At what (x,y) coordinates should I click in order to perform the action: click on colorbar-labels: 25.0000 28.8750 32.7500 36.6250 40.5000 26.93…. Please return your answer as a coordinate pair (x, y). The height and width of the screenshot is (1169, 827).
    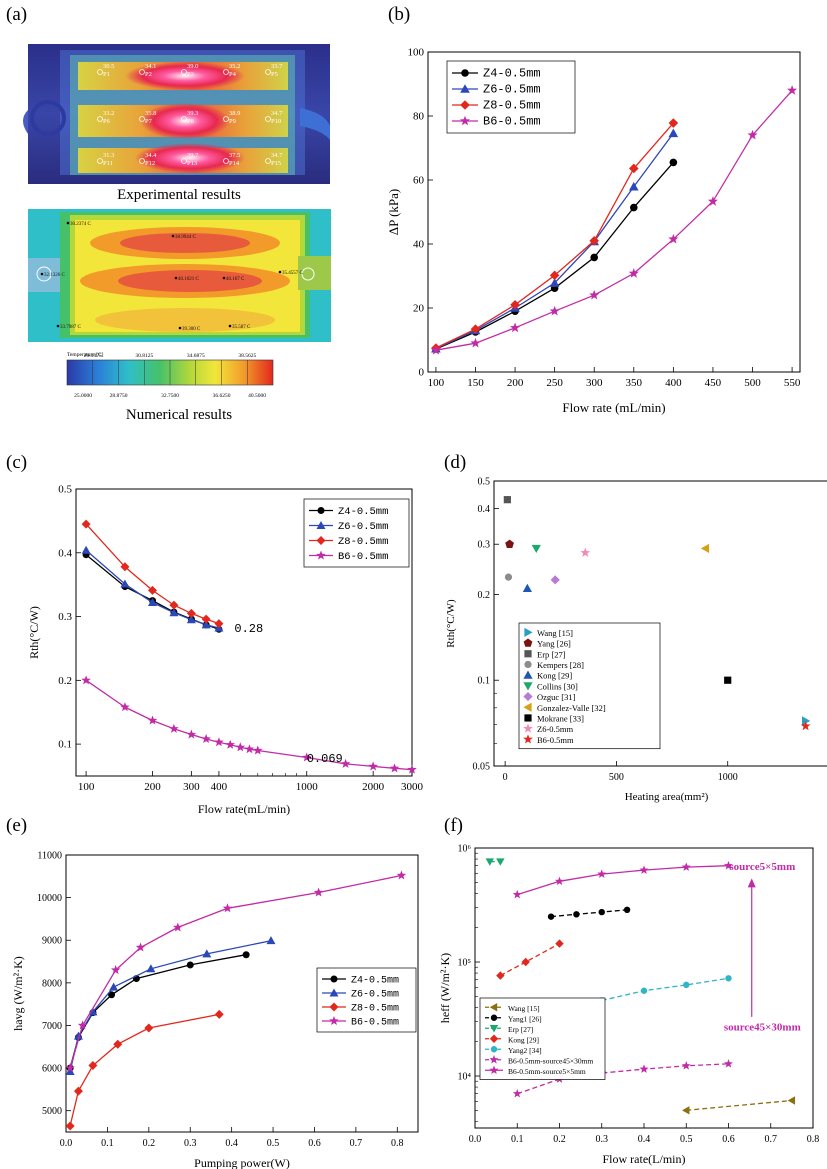
    Looking at the image, I should click on (170, 376).